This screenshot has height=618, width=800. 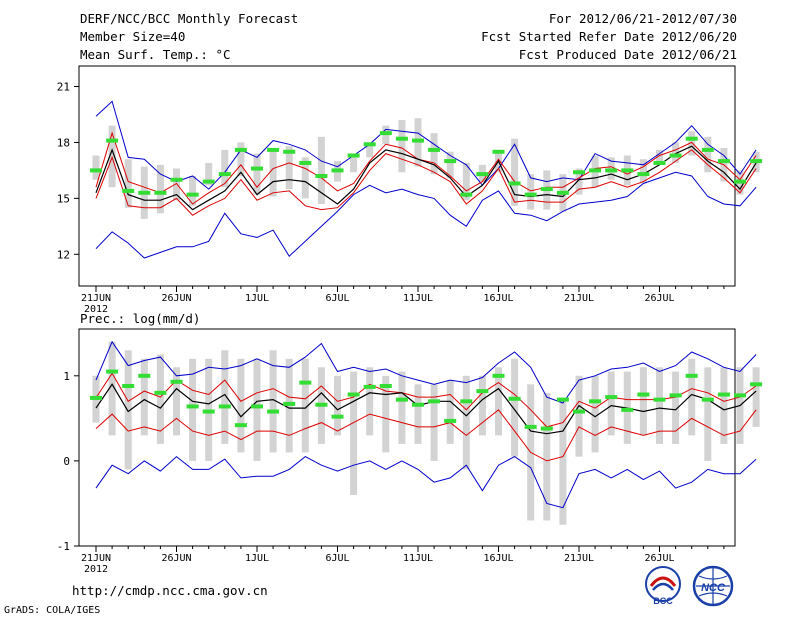 I want to click on temp-x-tick-label: 1JUL, so click(x=257, y=298).